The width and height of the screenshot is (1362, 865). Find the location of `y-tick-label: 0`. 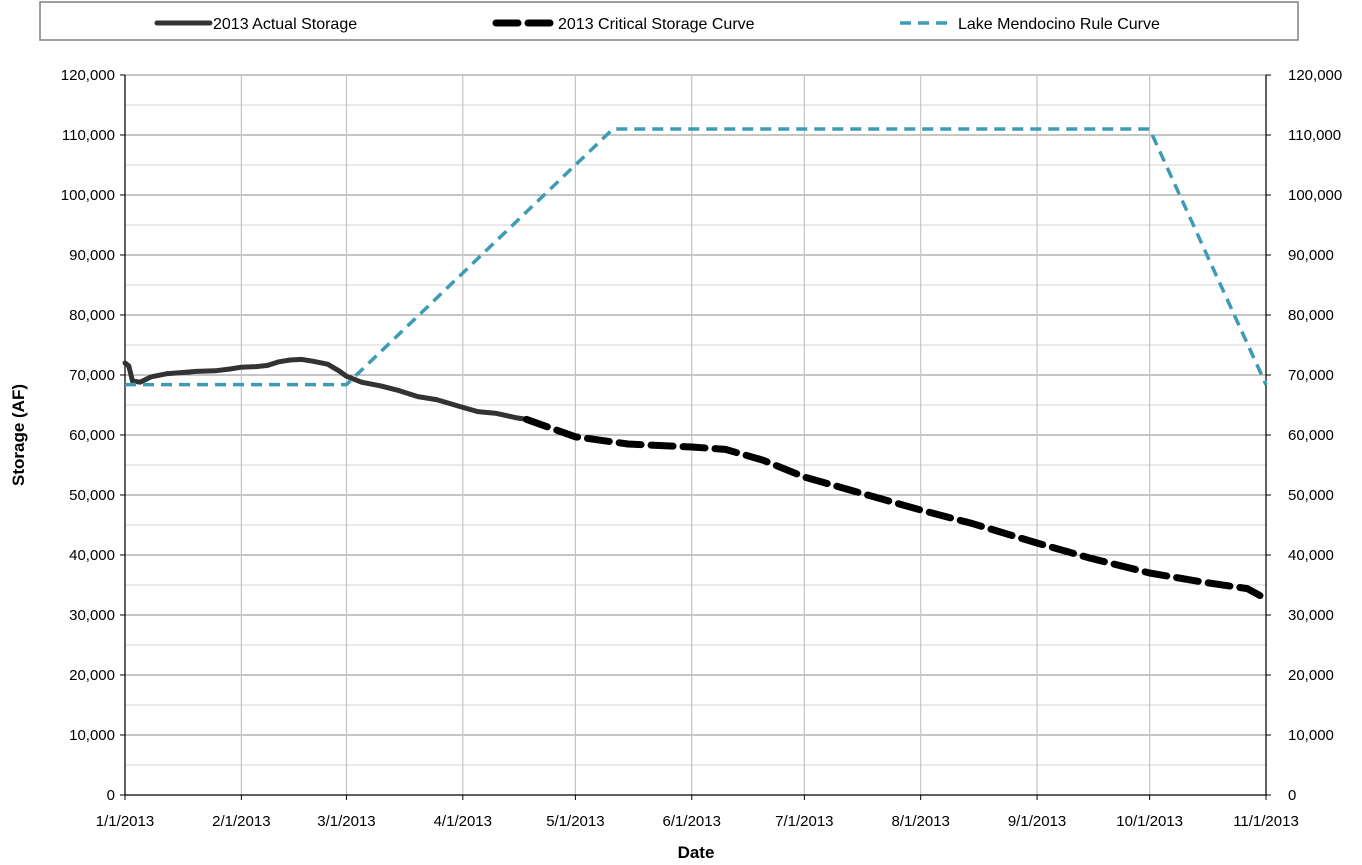

y-tick-label: 0 is located at coordinates (111, 795).